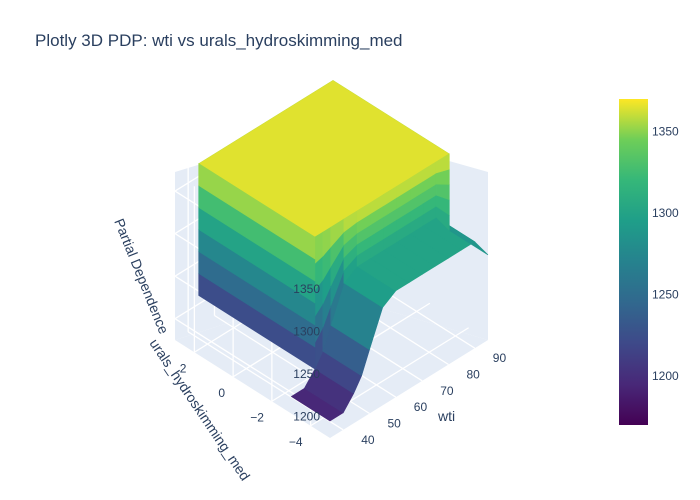 This screenshot has height=500, width=700. What do you see at coordinates (633, 262) in the screenshot?
I see `colorbar-gradient` at bounding box center [633, 262].